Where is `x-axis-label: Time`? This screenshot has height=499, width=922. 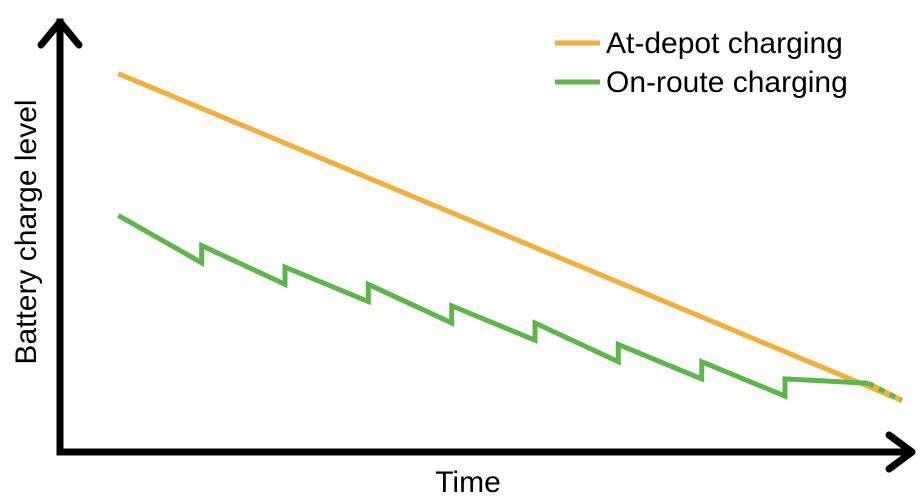
x-axis-label: Time is located at coordinates (468, 482).